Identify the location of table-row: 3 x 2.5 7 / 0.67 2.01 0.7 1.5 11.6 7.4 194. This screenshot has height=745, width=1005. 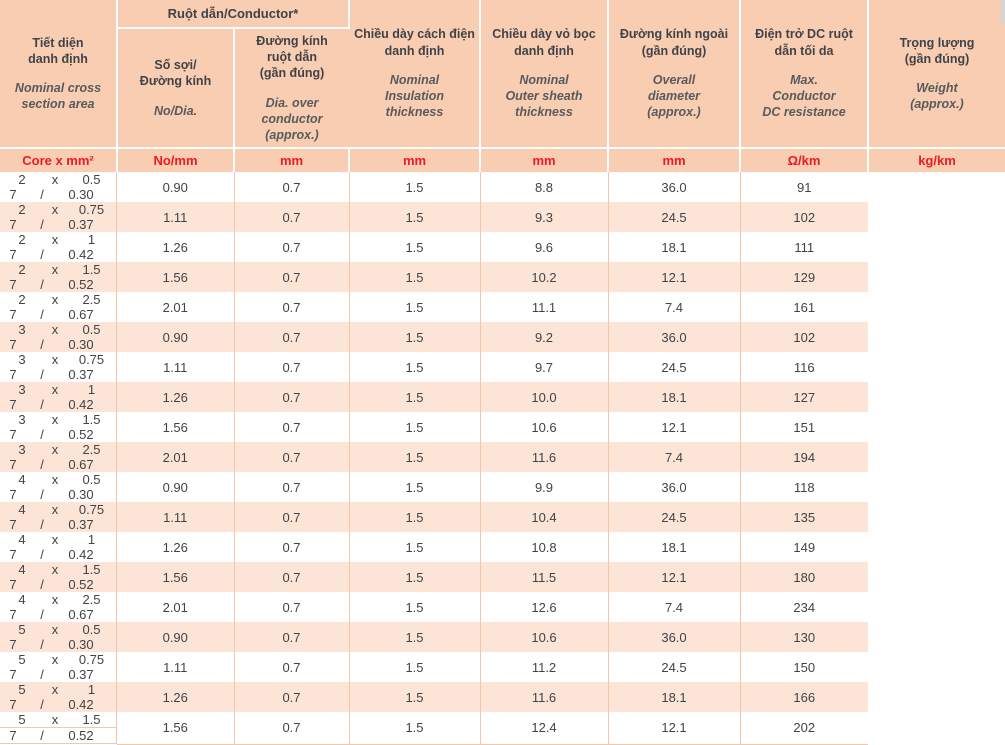
(502, 457).